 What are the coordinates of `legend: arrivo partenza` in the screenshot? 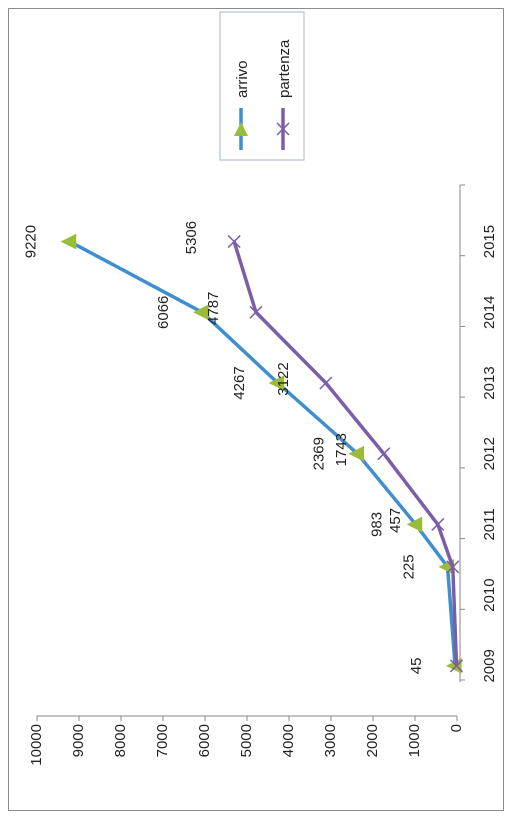 It's located at (262, 86).